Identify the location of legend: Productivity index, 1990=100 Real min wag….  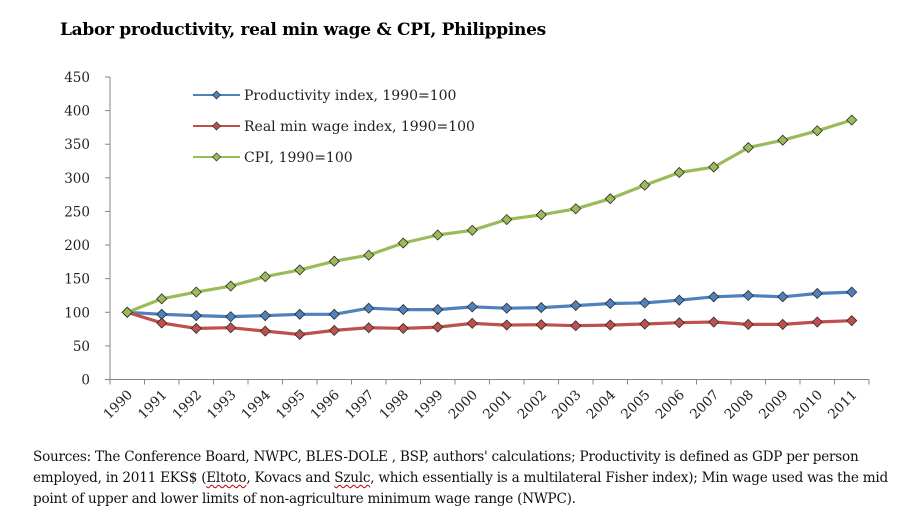
(334, 127).